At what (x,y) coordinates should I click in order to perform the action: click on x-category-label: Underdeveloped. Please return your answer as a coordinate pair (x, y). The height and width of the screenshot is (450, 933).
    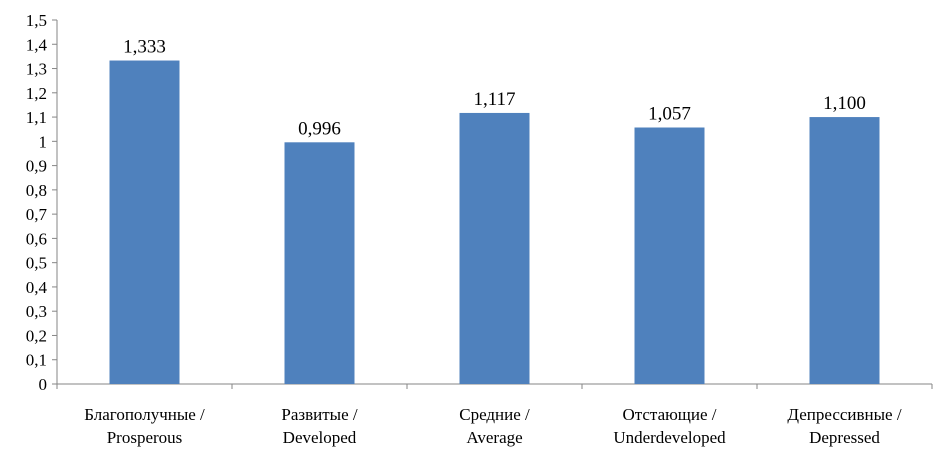
    Looking at the image, I should click on (669, 437).